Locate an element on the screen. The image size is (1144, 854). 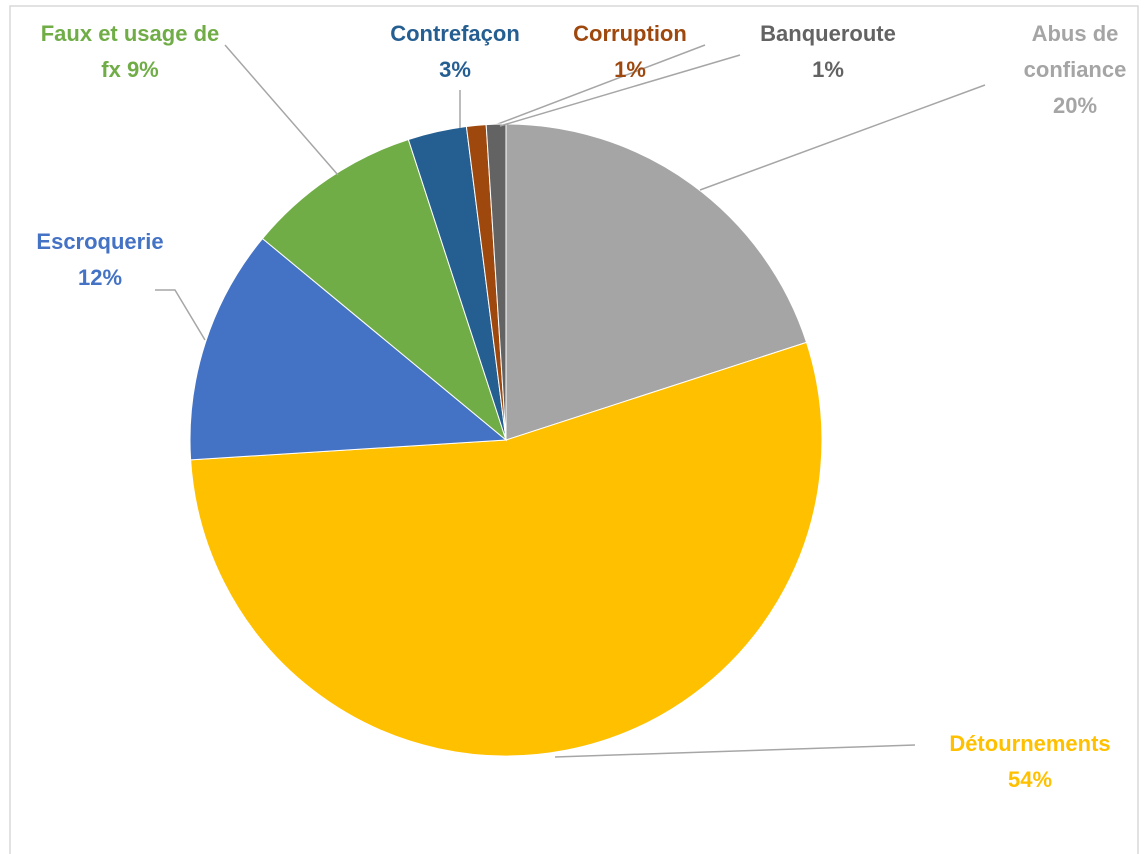
slice-label: Faux et usage de fx 9% is located at coordinates (130, 52).